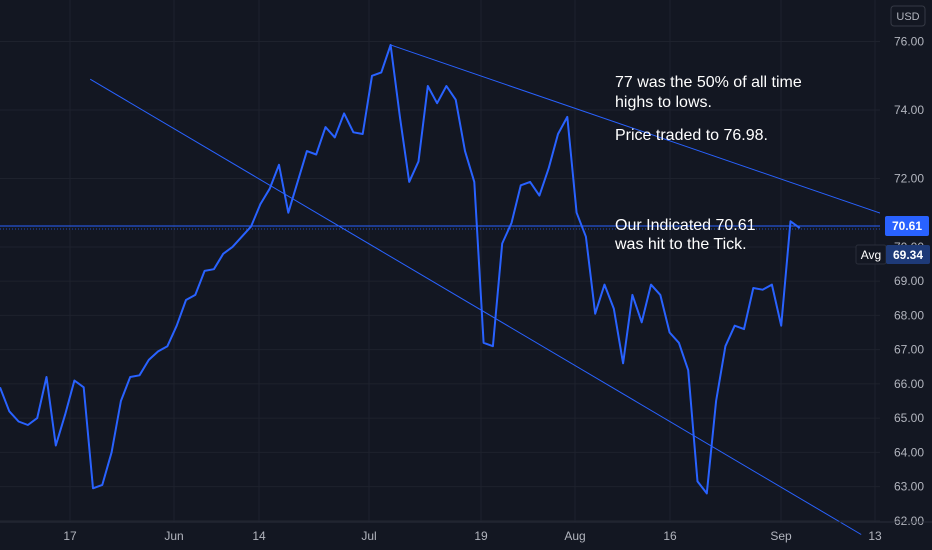  I want to click on annotation-line-5: was hit to the Tick., so click(680, 244).